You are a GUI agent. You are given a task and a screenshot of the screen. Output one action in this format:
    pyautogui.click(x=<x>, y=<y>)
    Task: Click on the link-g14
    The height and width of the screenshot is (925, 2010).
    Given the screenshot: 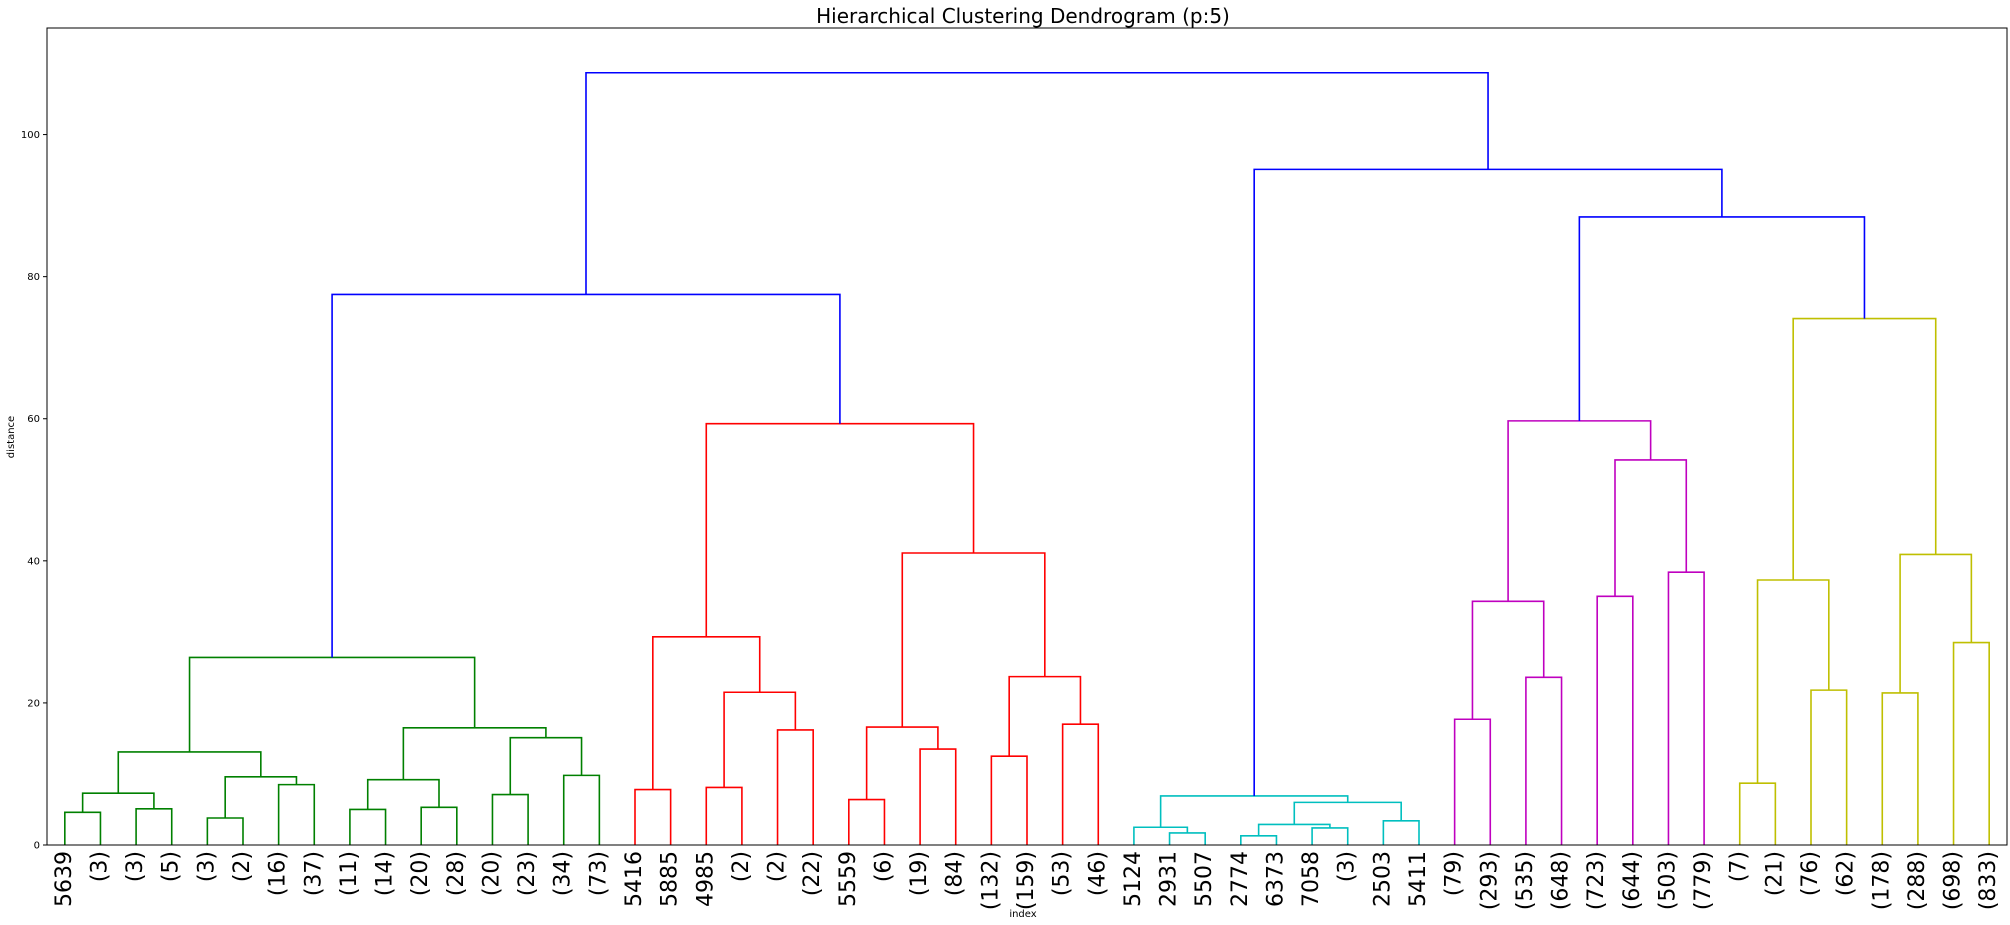 What is the action you would take?
    pyautogui.click(x=474, y=753)
    